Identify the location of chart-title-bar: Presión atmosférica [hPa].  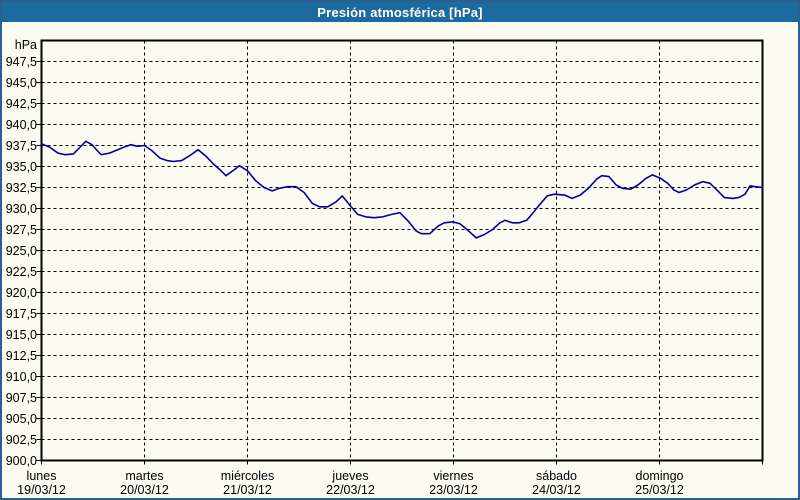
(400, 12).